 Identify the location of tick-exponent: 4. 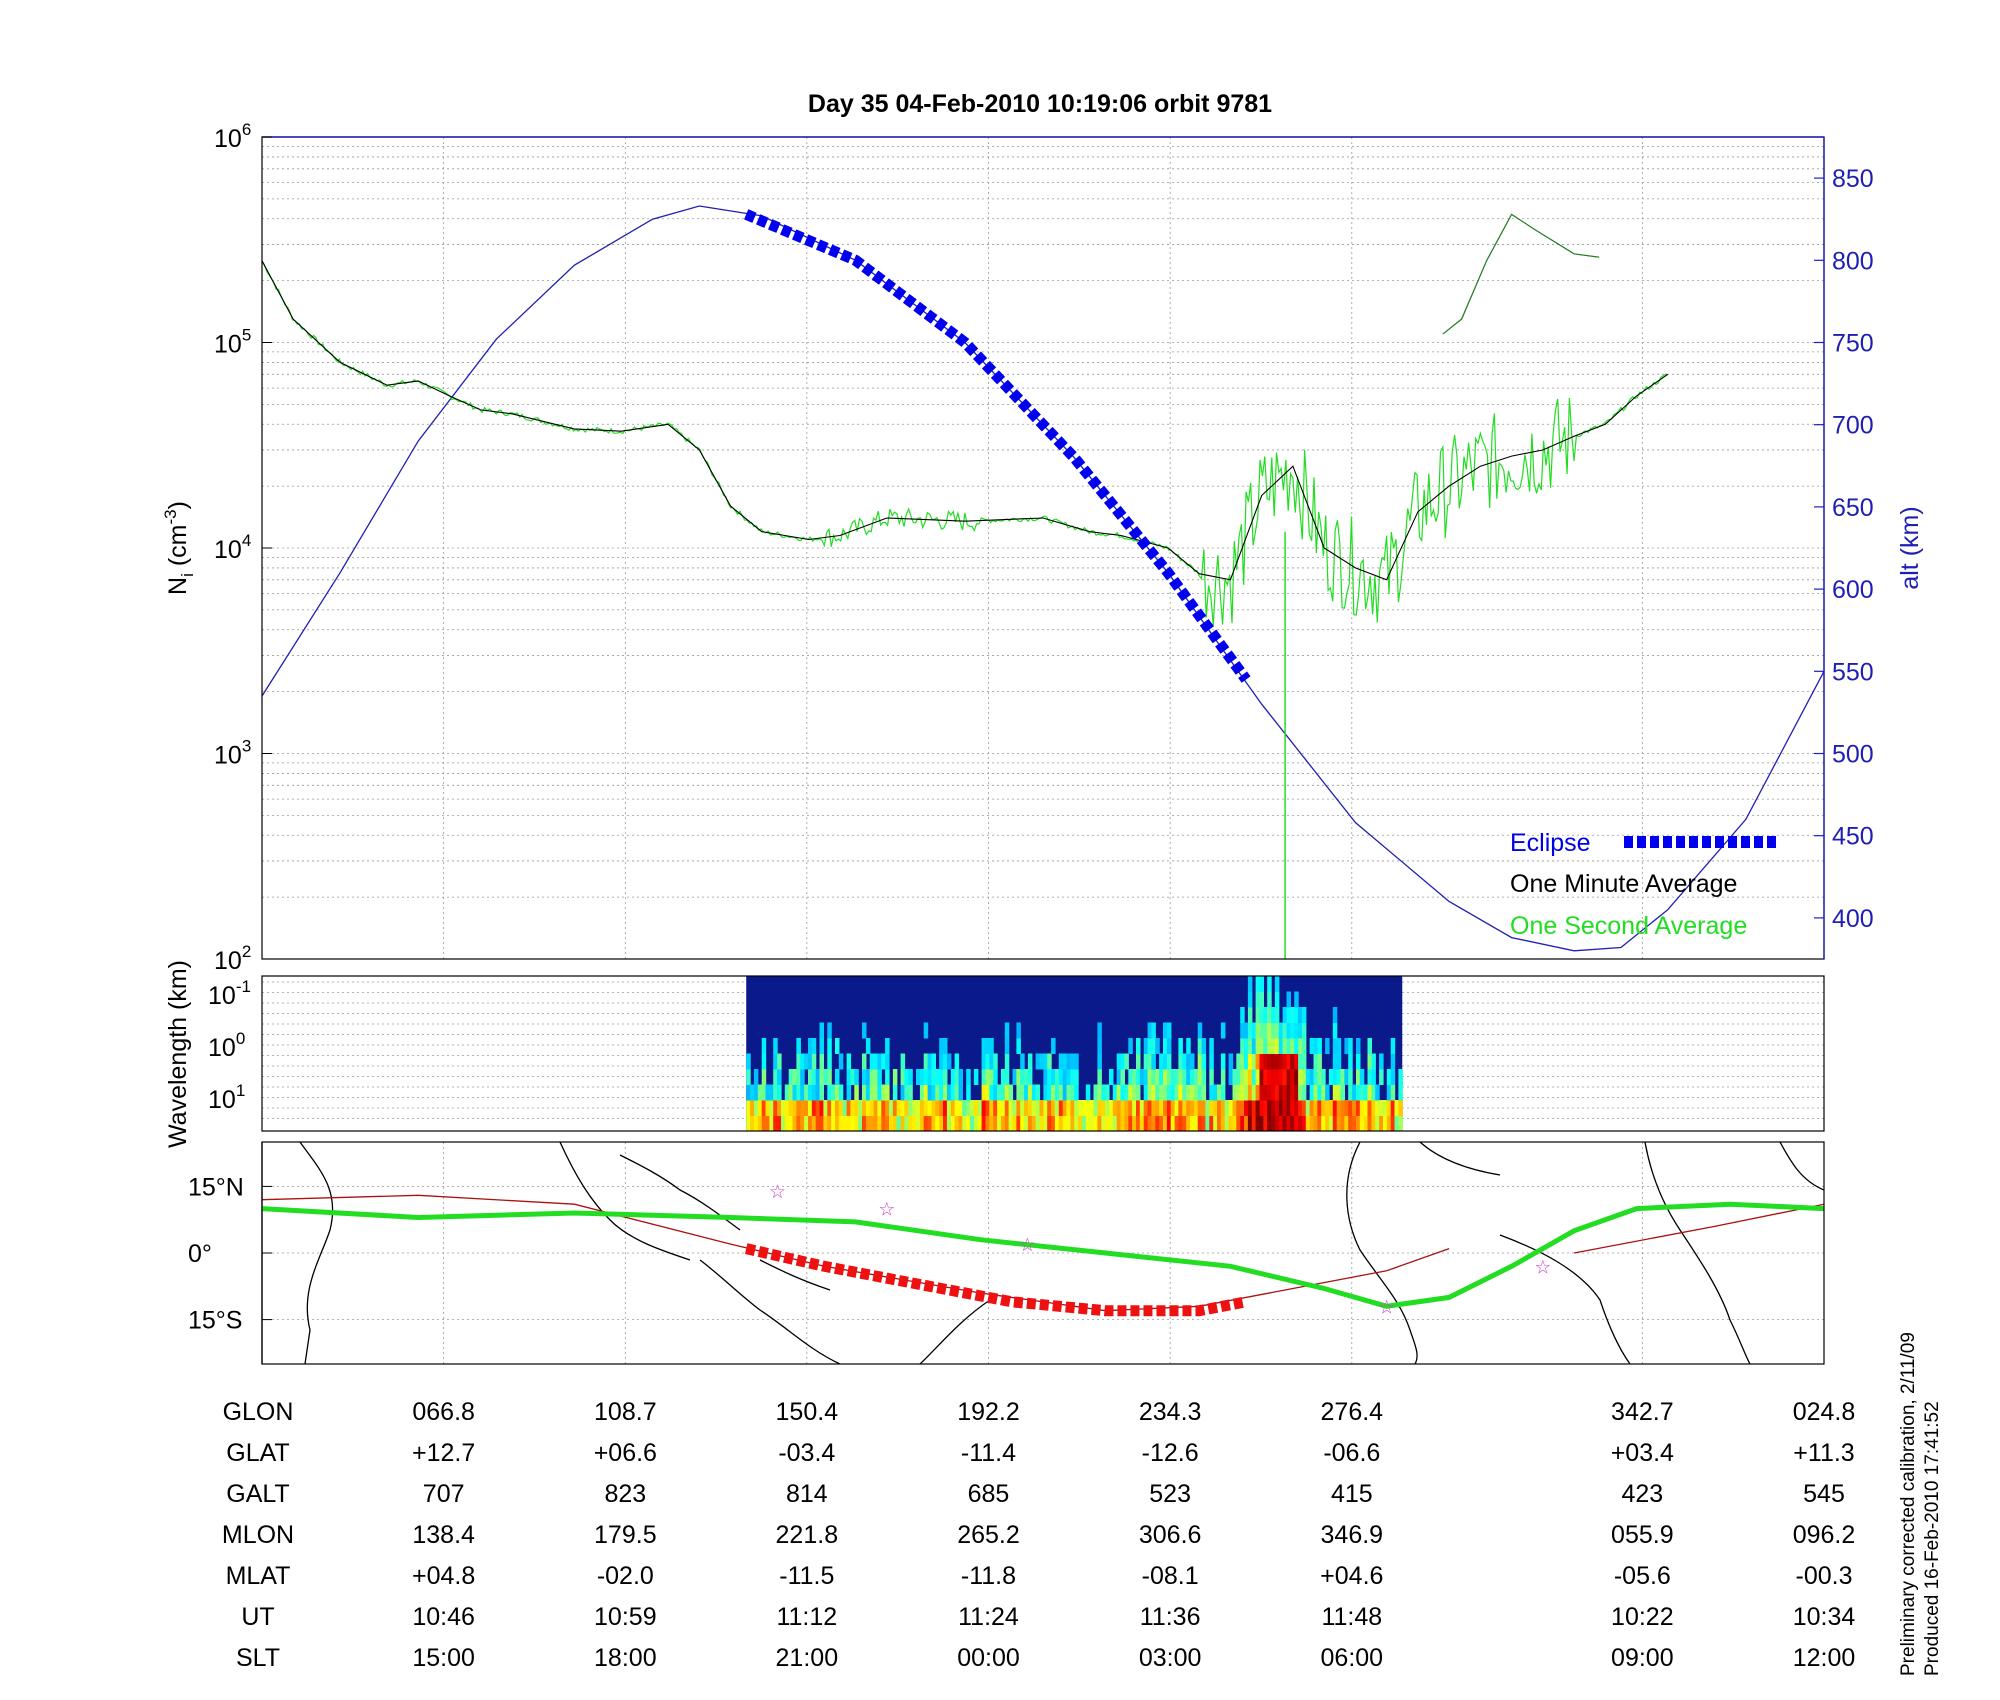
(246, 540).